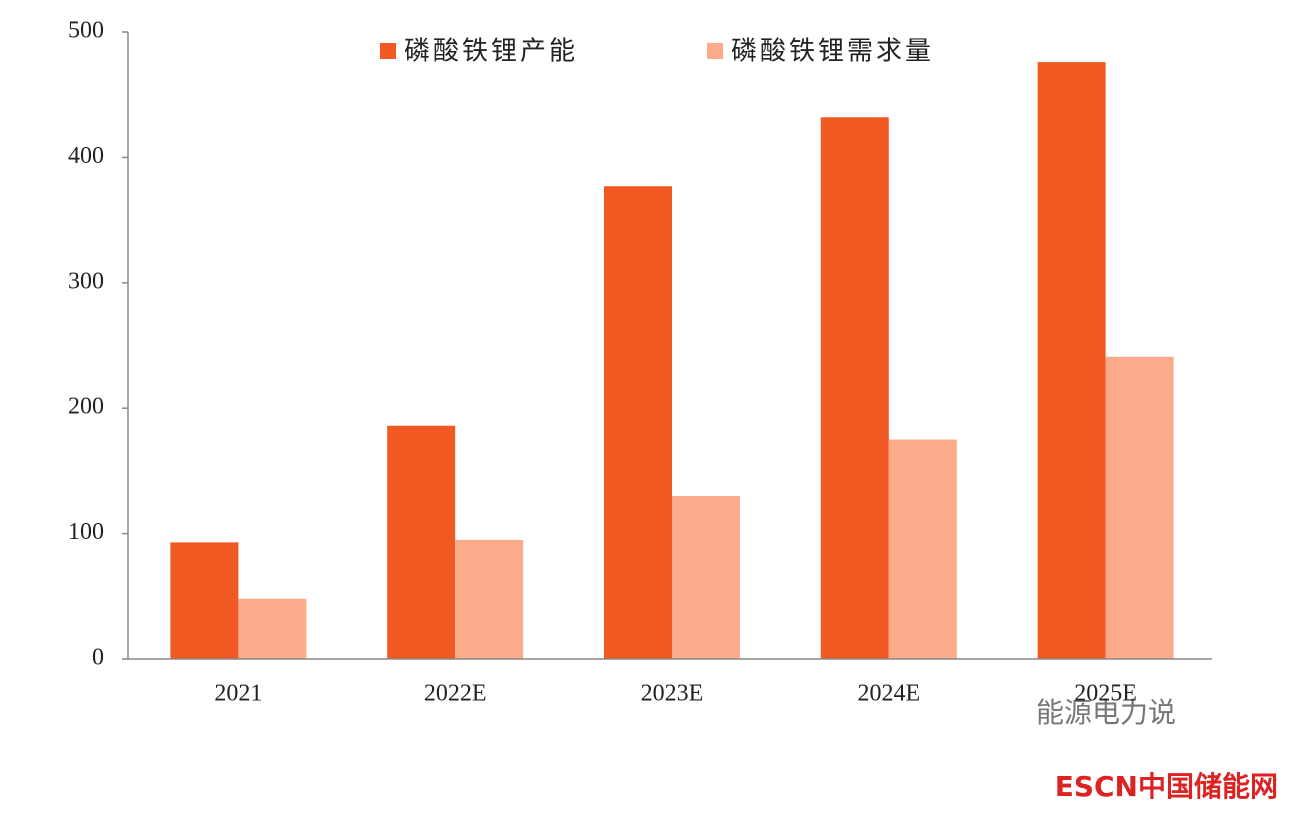 The height and width of the screenshot is (819, 1304). Describe the element at coordinates (1106, 712) in the screenshot. I see `watermark: 能源电力说` at that location.